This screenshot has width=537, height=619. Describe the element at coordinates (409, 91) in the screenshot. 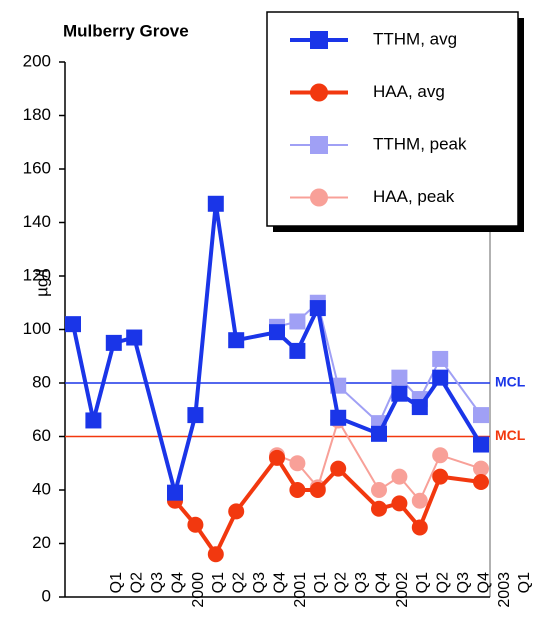

I see `legend-label: HAA, avg` at that location.